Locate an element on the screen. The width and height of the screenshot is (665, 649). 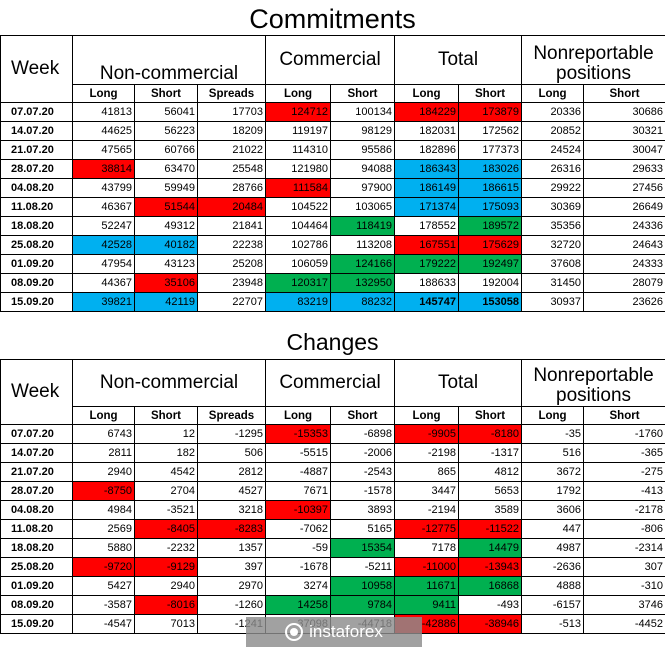
cell-nc-short: -3521 is located at coordinates (166, 510).